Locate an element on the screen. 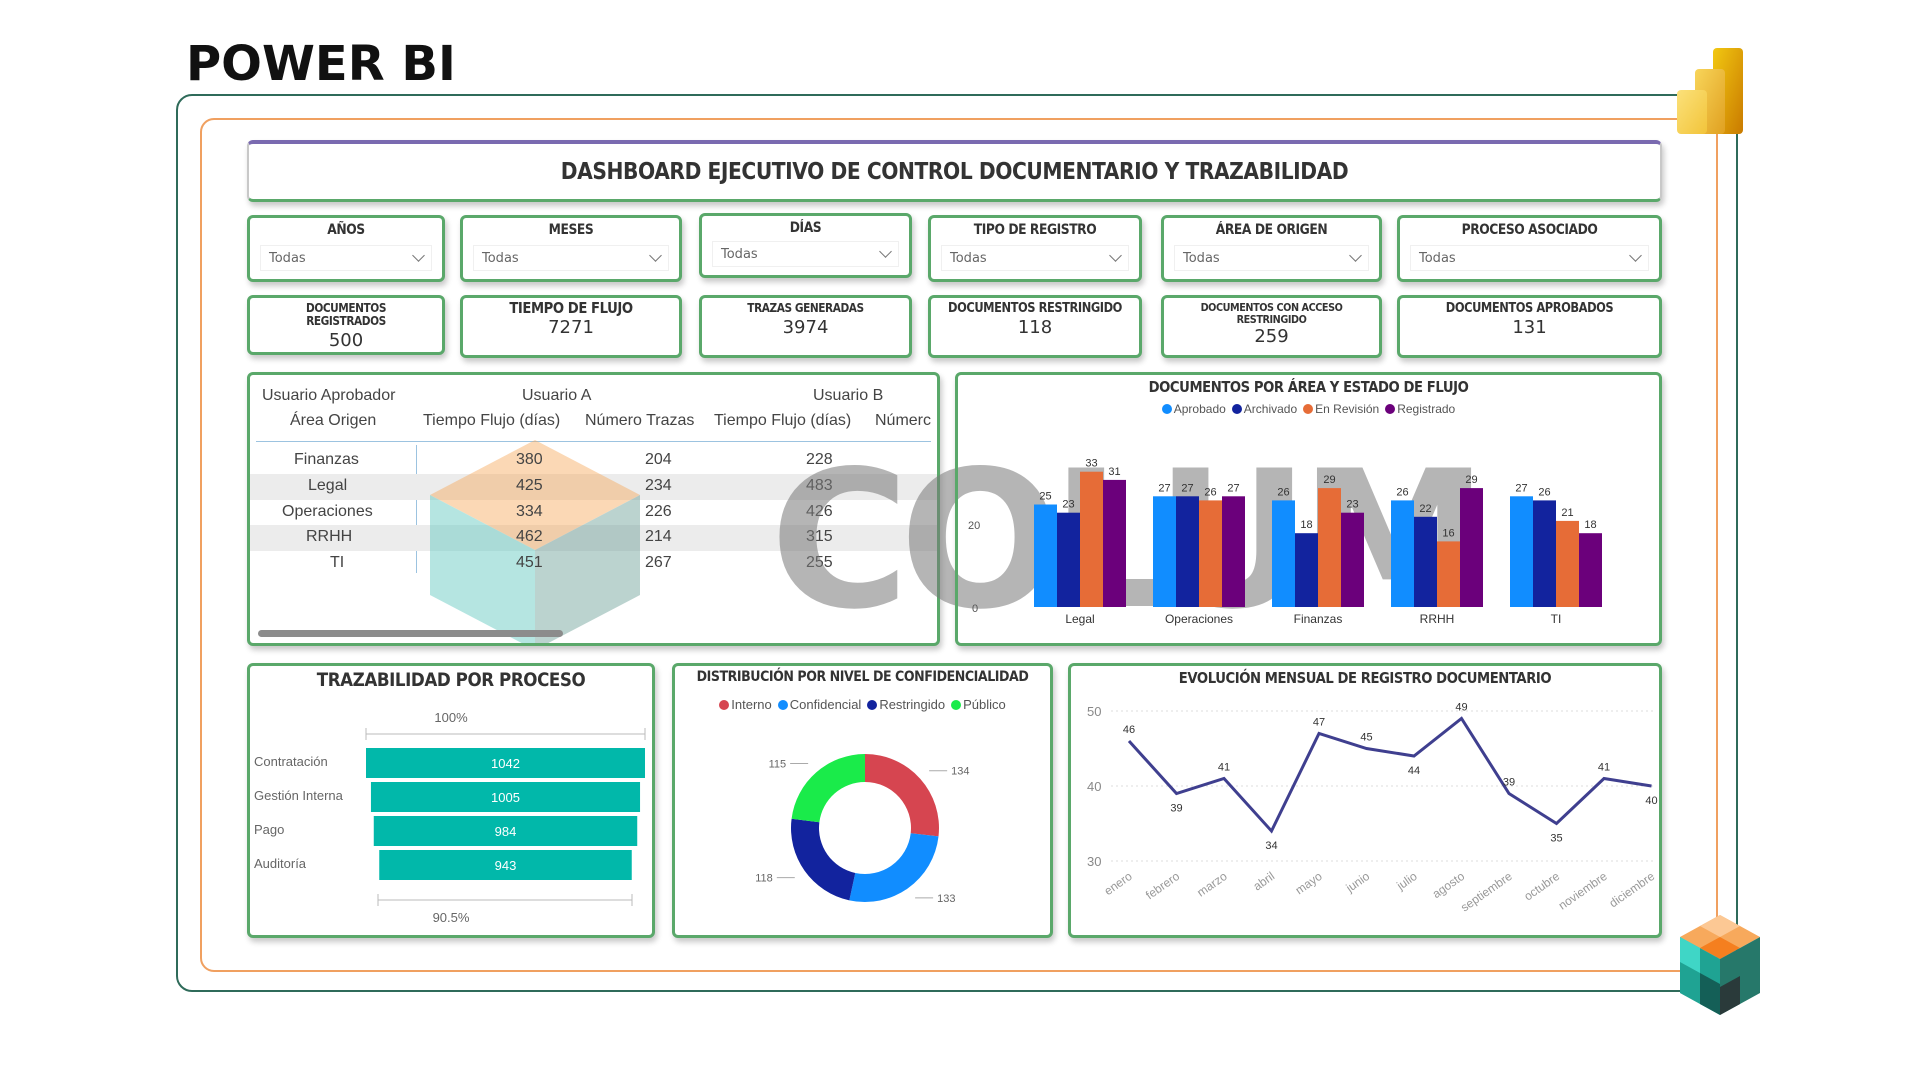 This screenshot has width=1920, height=1080. row-area: Legal is located at coordinates (328, 485).